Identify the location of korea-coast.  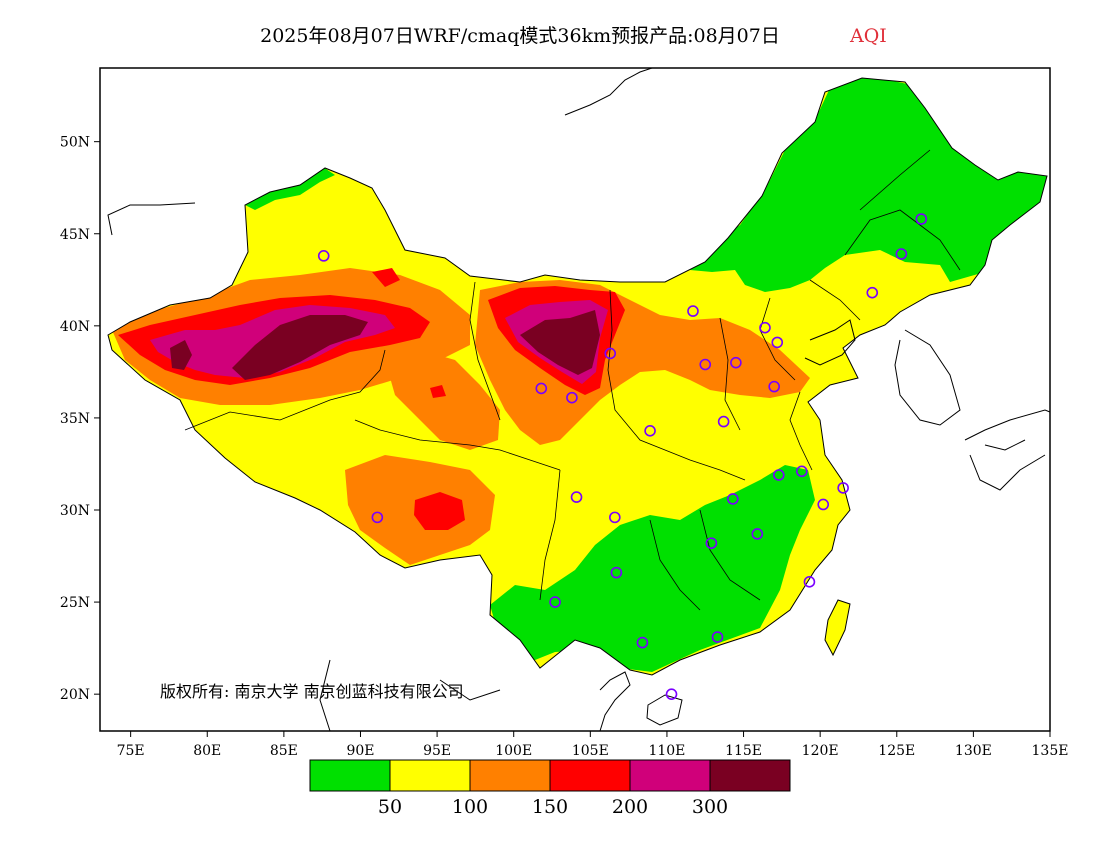
(927, 377).